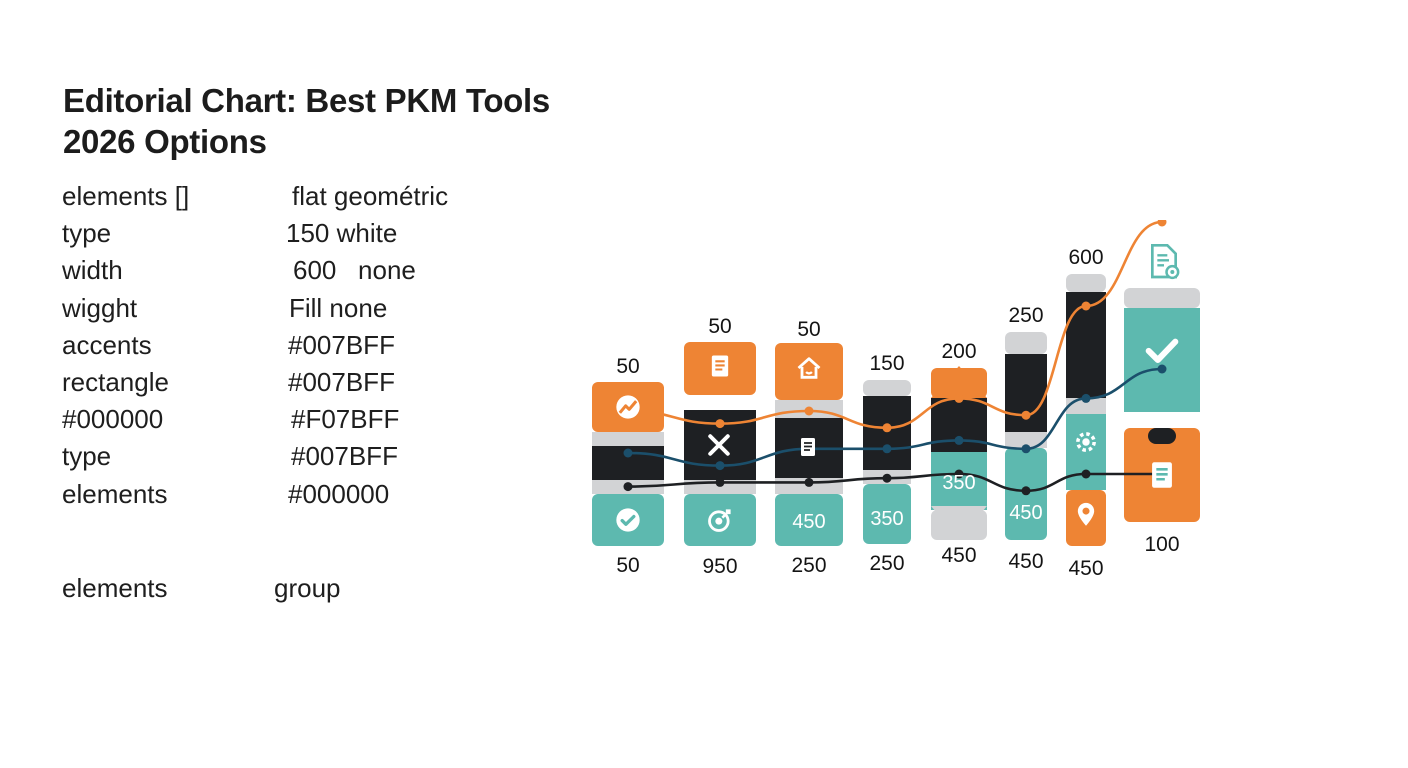 The image size is (1408, 768). I want to click on spec-row: elements [] flat geométric, so click(292, 196).